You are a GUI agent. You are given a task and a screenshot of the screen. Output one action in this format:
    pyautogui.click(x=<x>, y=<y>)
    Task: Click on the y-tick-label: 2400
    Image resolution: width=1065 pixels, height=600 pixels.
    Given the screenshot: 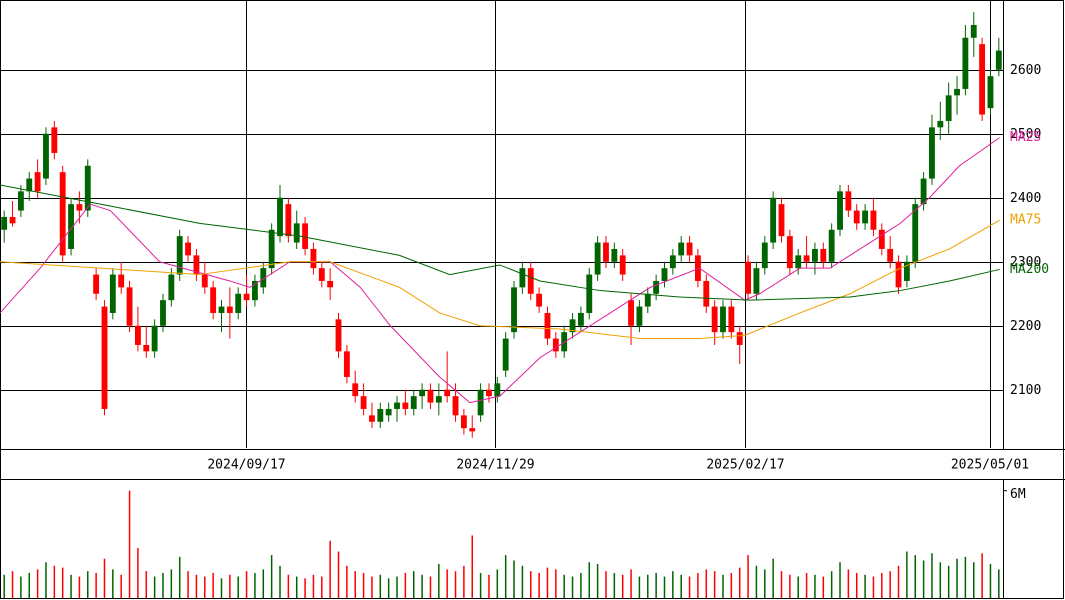 What is the action you would take?
    pyautogui.click(x=1025, y=198)
    